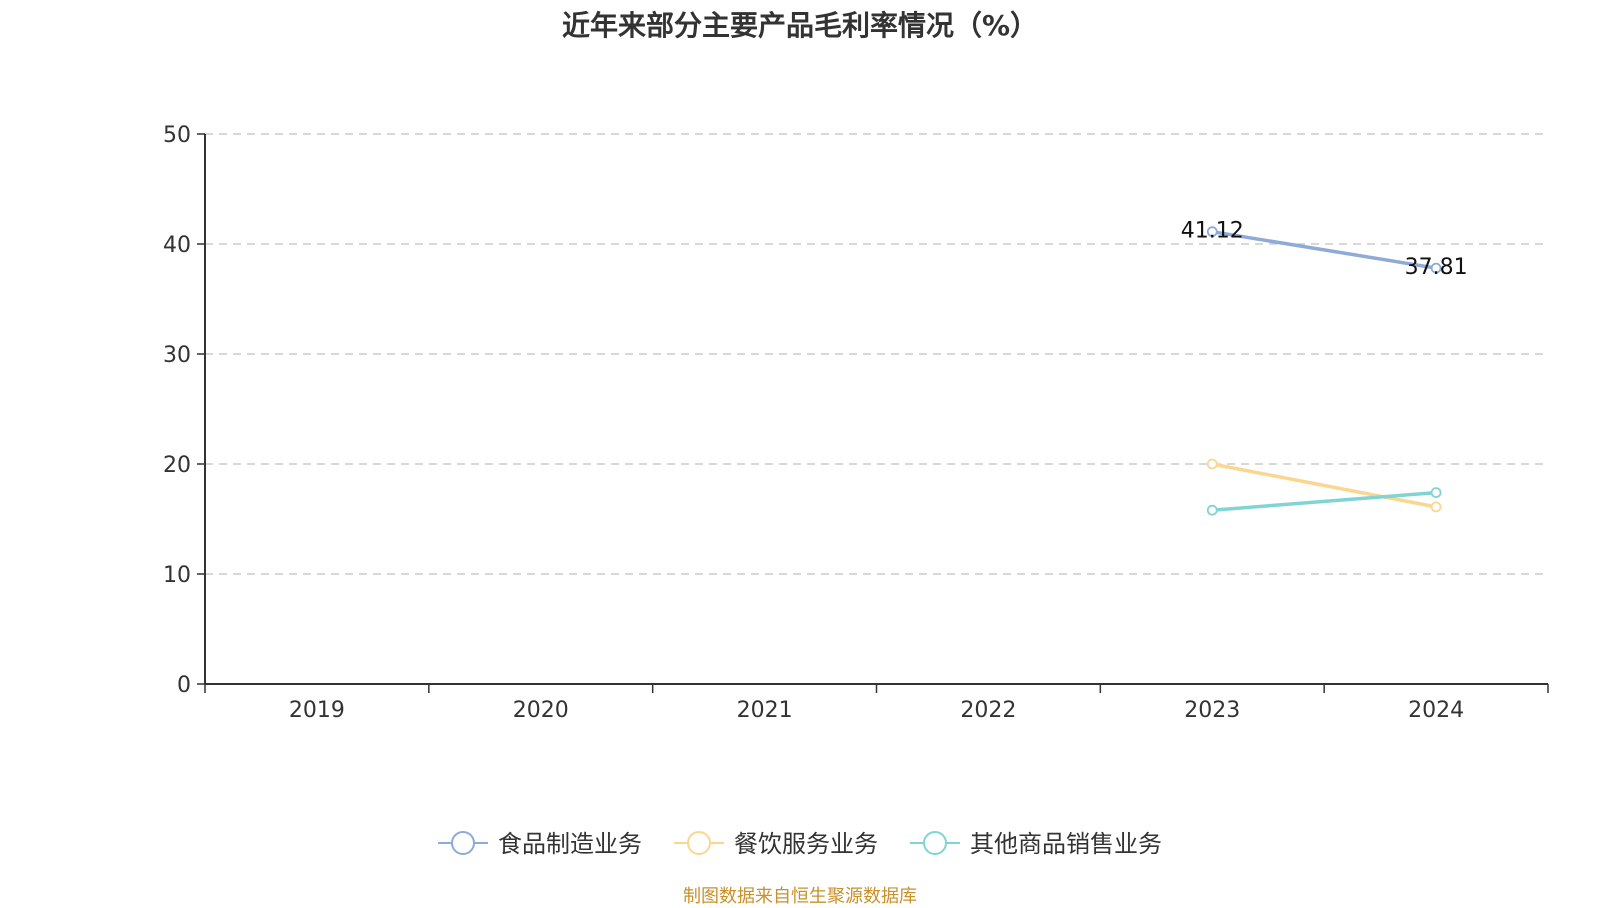 This screenshot has width=1600, height=908. What do you see at coordinates (1436, 710) in the screenshot?
I see `x-tick-label: 2024` at bounding box center [1436, 710].